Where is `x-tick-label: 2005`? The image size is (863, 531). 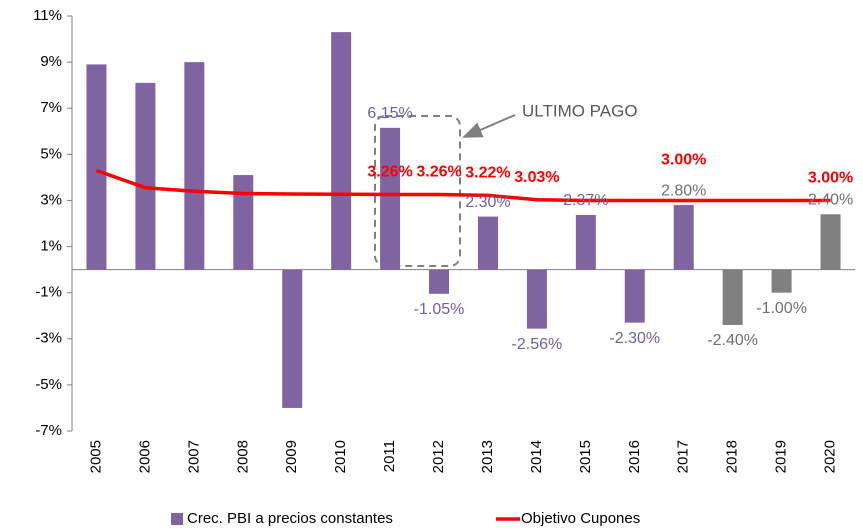
x-tick-label: 2005 is located at coordinates (95, 456).